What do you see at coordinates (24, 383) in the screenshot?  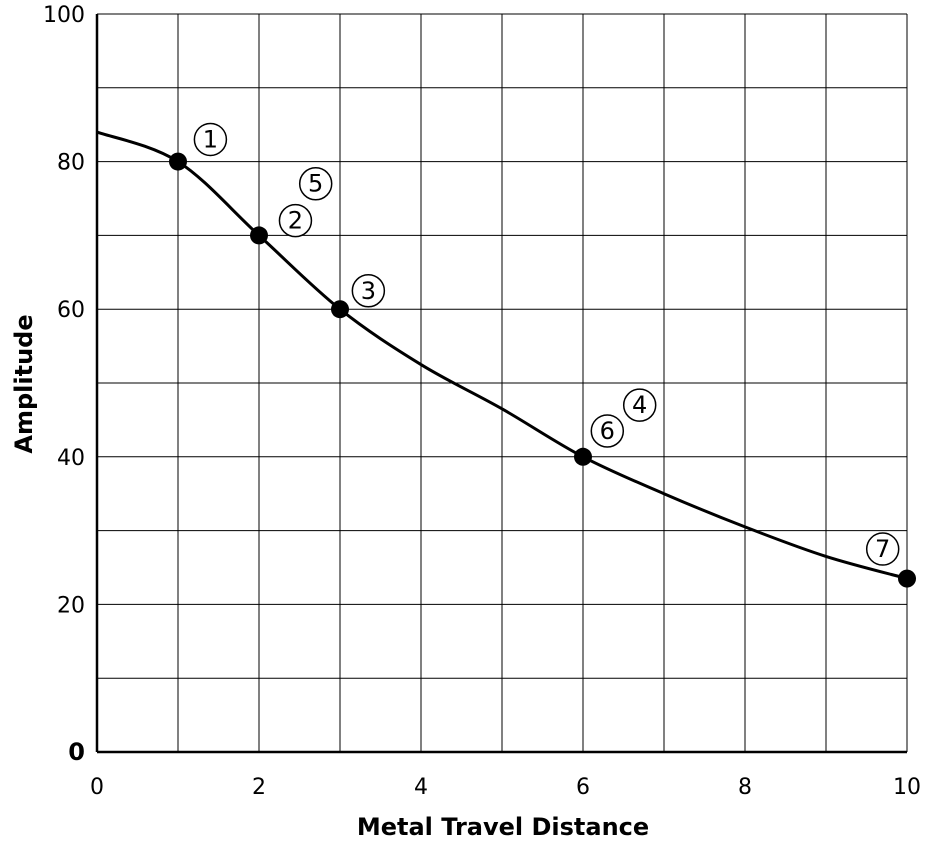 I see `y-axis-label: Amplitude` at bounding box center [24, 383].